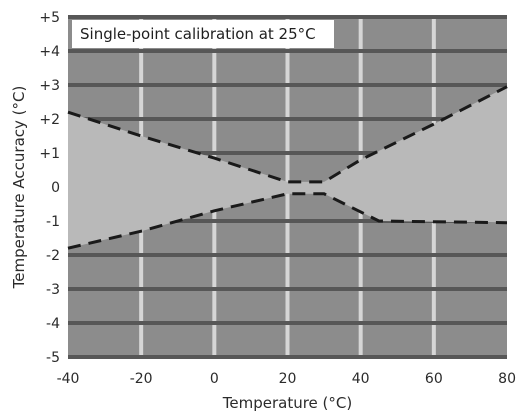 This screenshot has width=519, height=415. What do you see at coordinates (49, 188) in the screenshot?
I see `y-tick-labels: +5 +4 +3 +2 +1 0 -1 -2 -3 -4 -5` at bounding box center [49, 188].